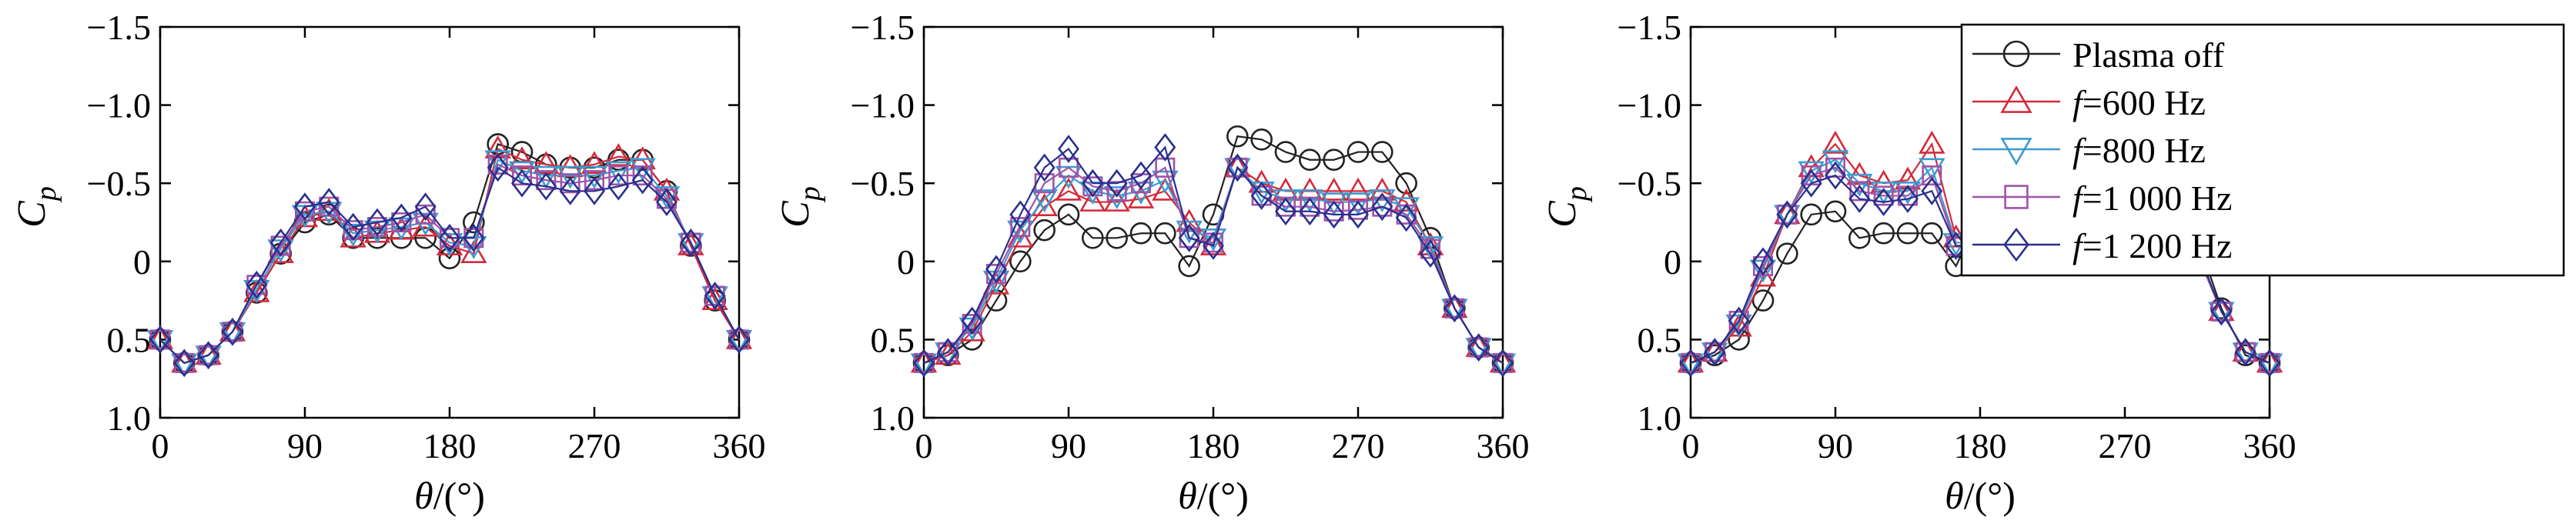 The image size is (2576, 527). I want to click on legend-label: f=600 Hz, so click(2140, 102).